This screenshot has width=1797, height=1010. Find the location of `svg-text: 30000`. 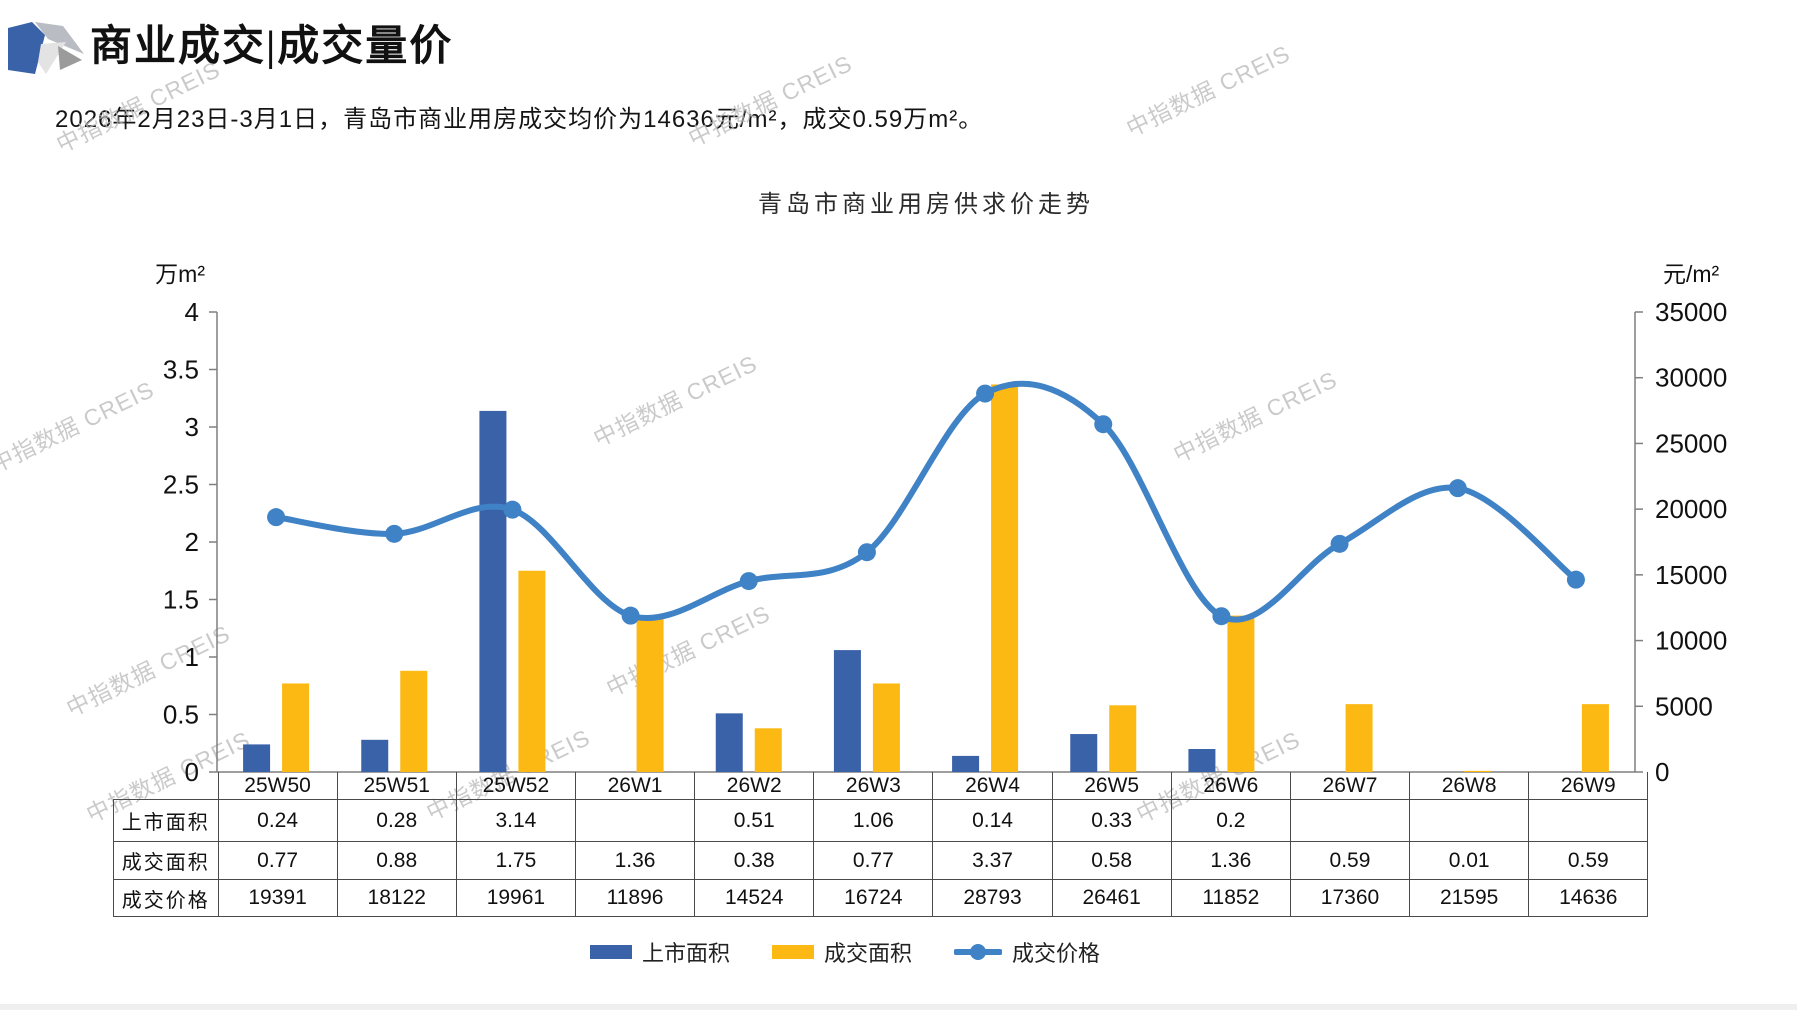

svg-text: 30000 is located at coordinates (1691, 378).